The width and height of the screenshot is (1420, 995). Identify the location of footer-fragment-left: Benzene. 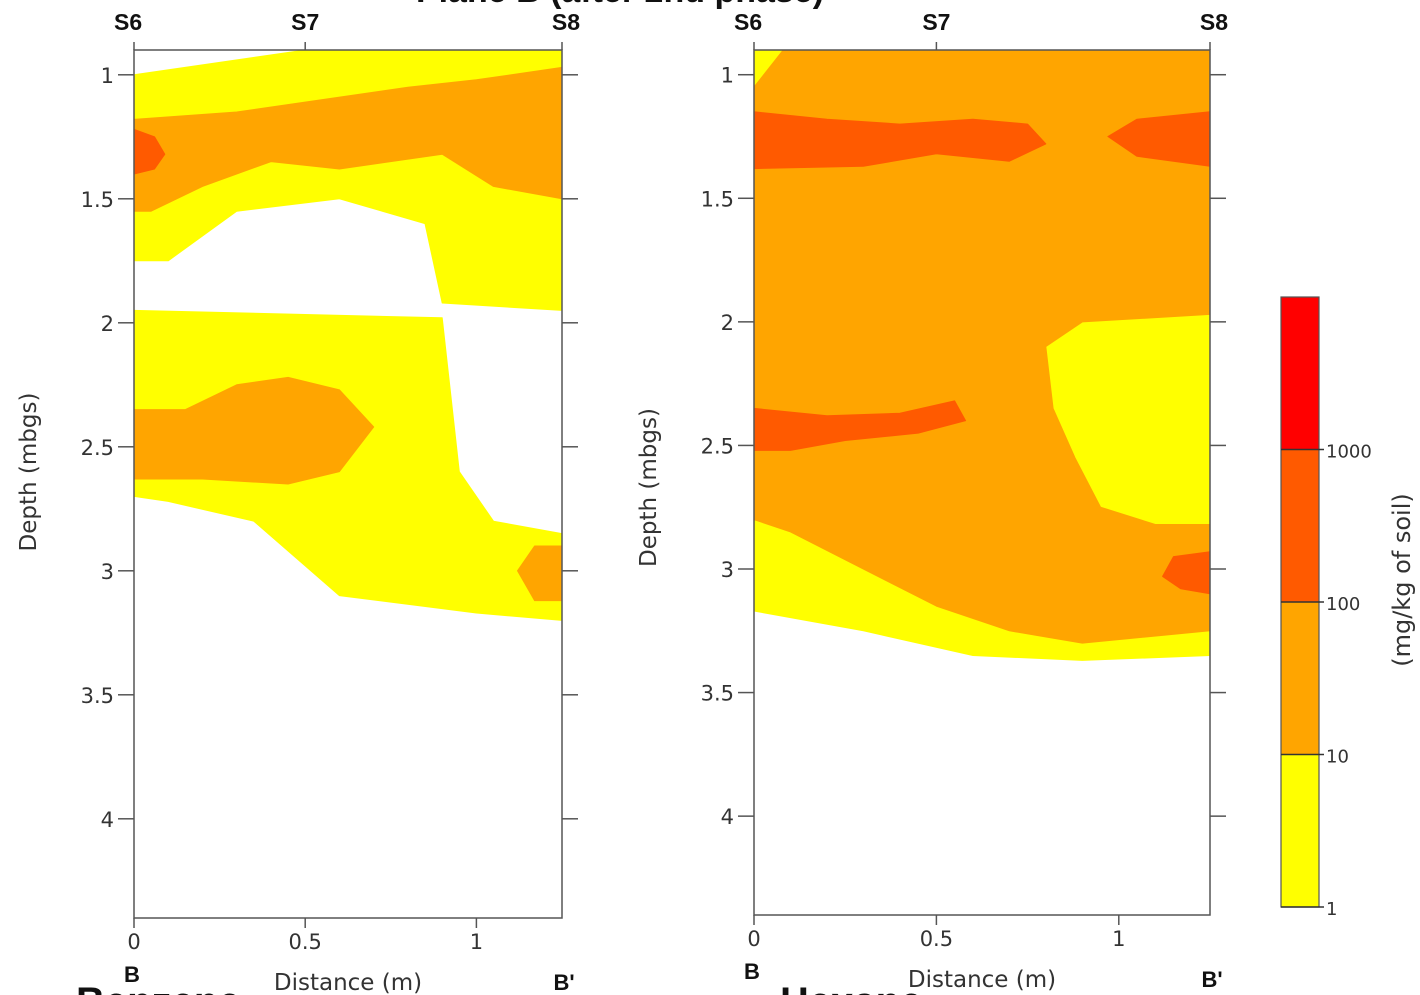
(158, 987).